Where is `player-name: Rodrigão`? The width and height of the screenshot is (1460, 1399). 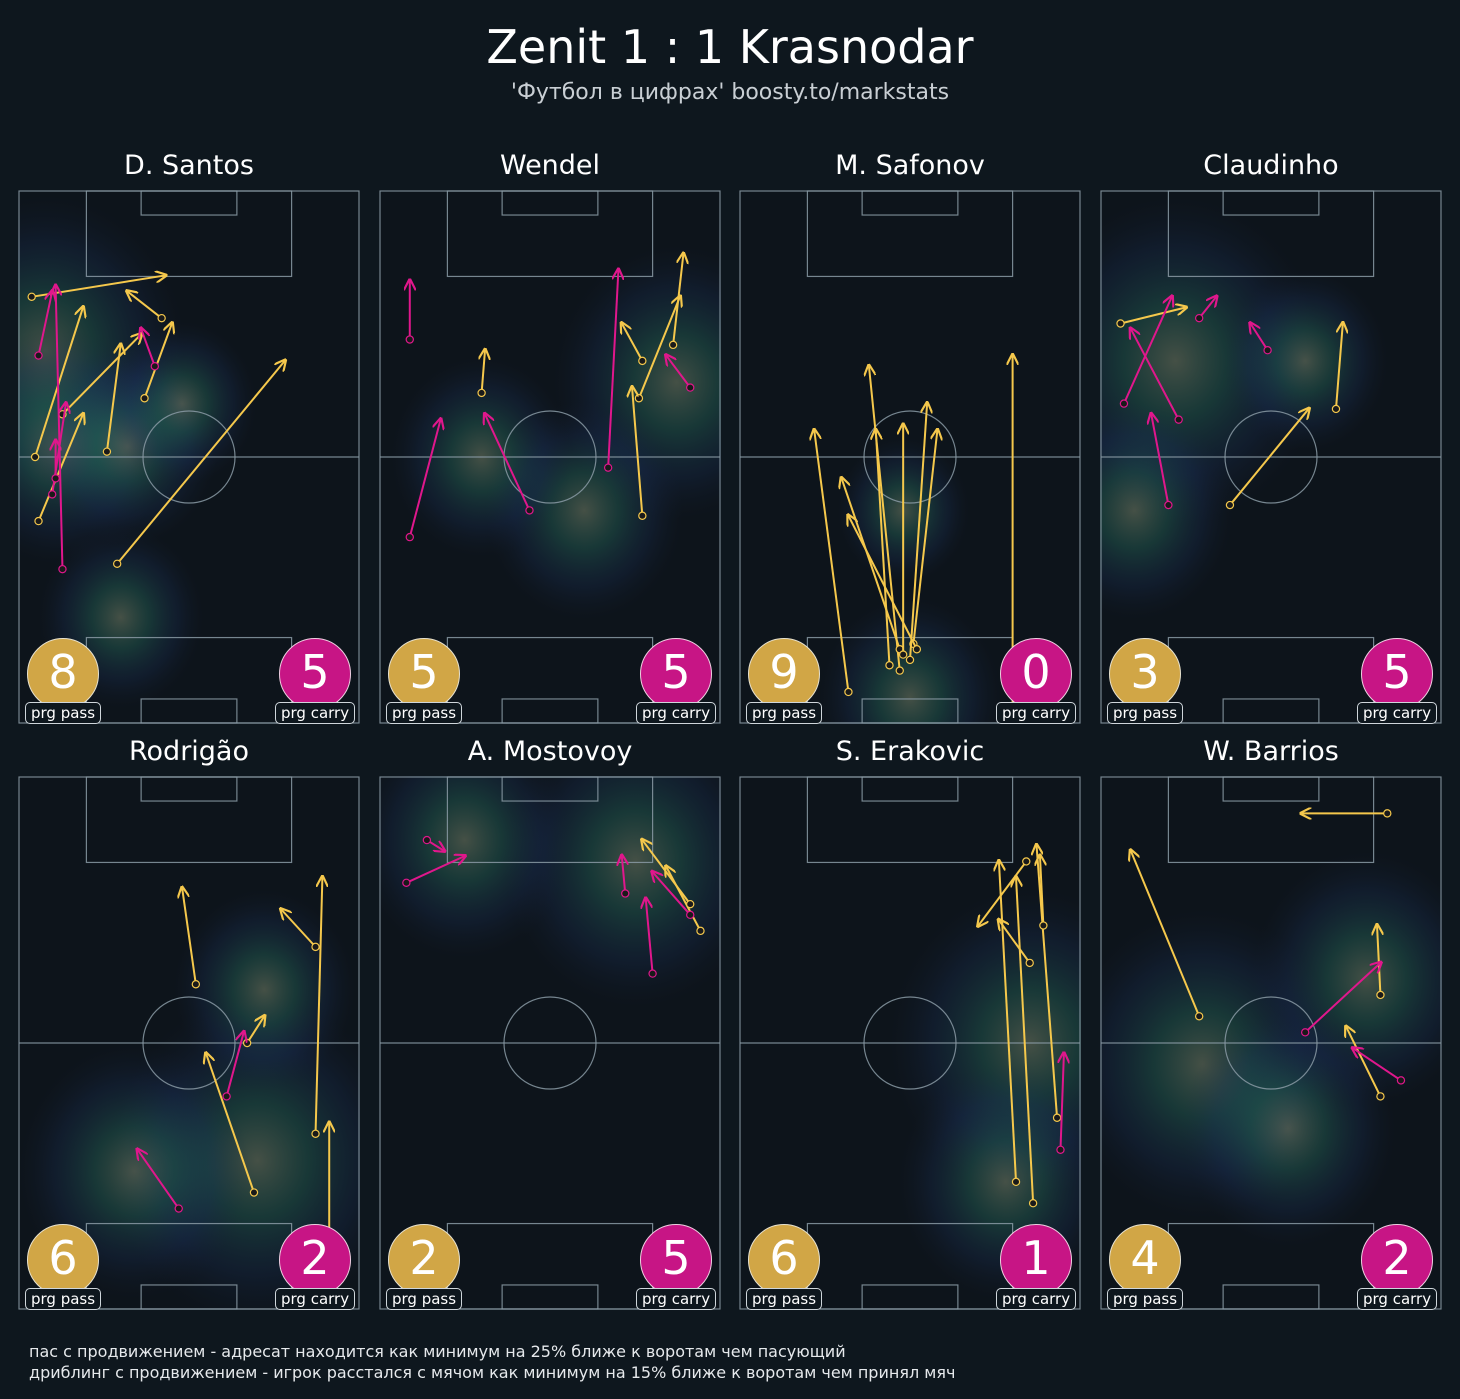 player-name: Rodrigão is located at coordinates (188, 751).